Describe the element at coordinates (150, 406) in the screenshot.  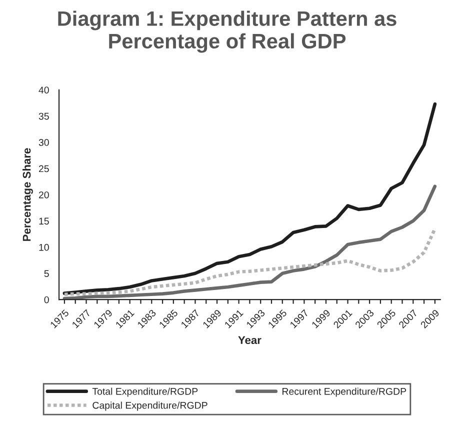
I see `legend-label: Capital Expenditure/RGDP` at that location.